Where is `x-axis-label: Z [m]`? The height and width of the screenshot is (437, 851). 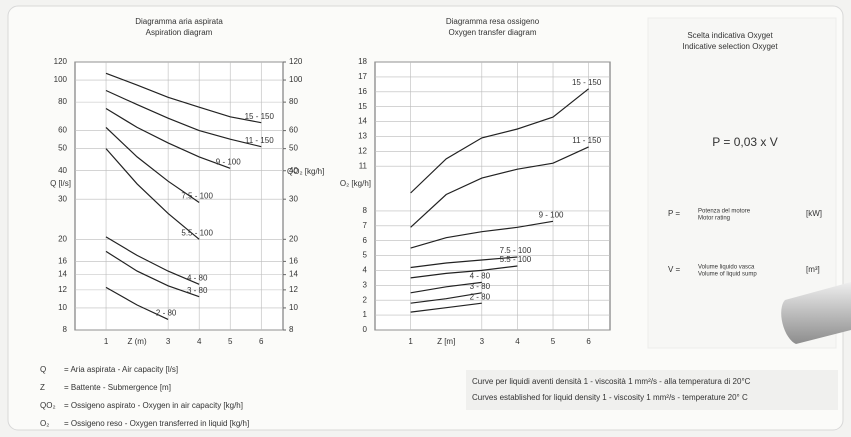 x-axis-label: Z [m] is located at coordinates (446, 341).